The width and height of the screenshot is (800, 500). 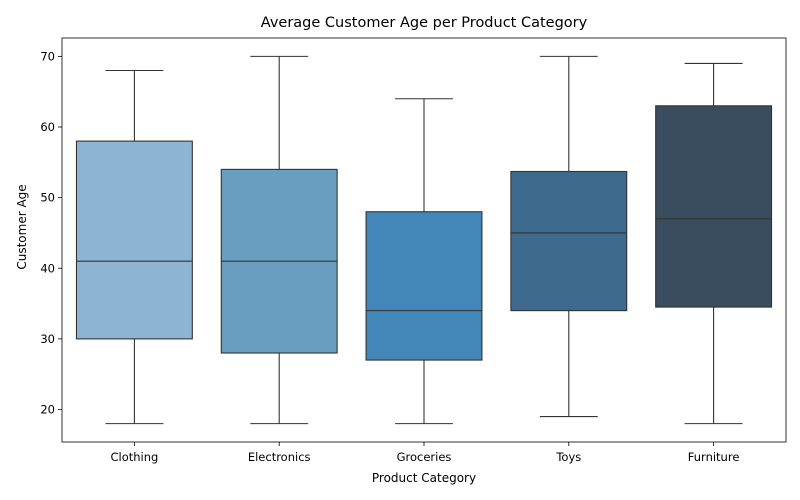 What do you see at coordinates (714, 206) in the screenshot?
I see `box-furniture` at bounding box center [714, 206].